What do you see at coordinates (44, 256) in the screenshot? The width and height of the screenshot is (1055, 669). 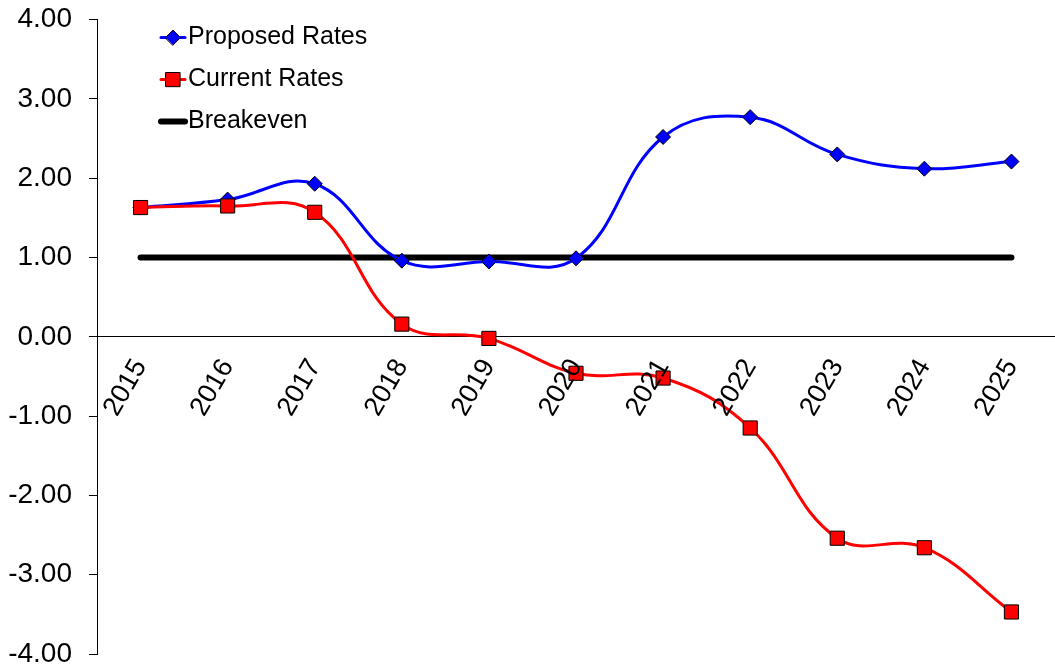 I see `y-tick-label: 1.00` at bounding box center [44, 256].